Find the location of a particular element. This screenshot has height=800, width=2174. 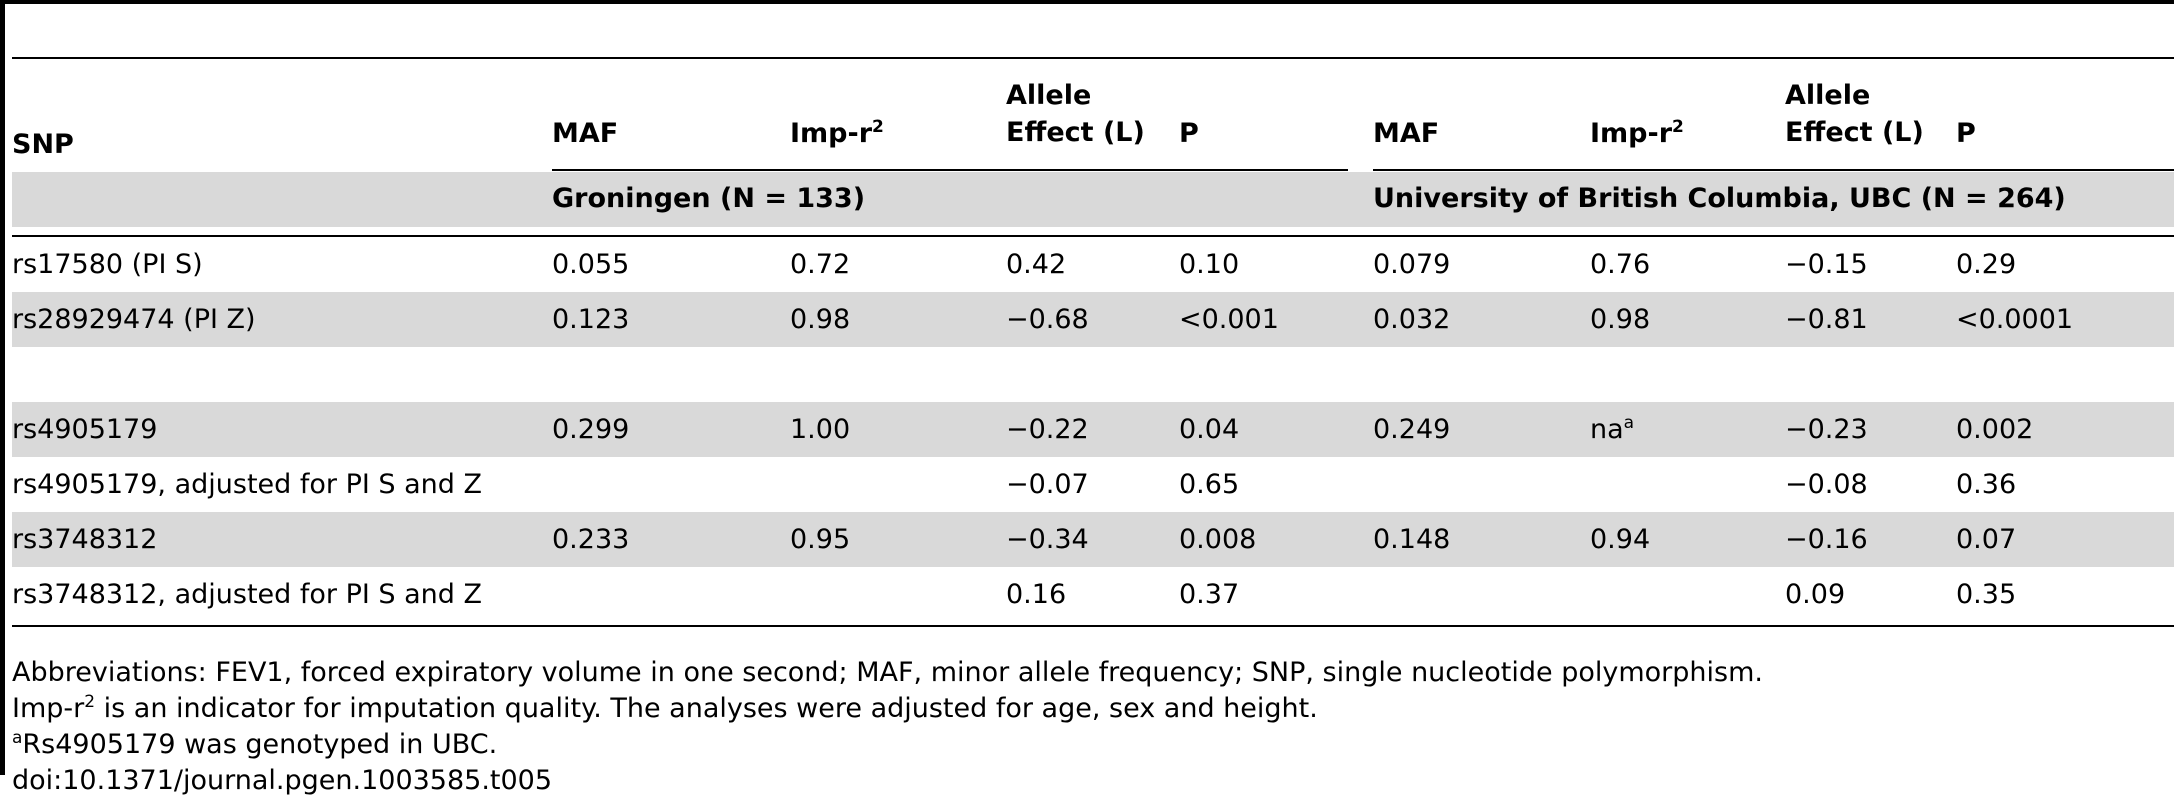

col-header-imp-groningen: Imp-r2 is located at coordinates (837, 133).